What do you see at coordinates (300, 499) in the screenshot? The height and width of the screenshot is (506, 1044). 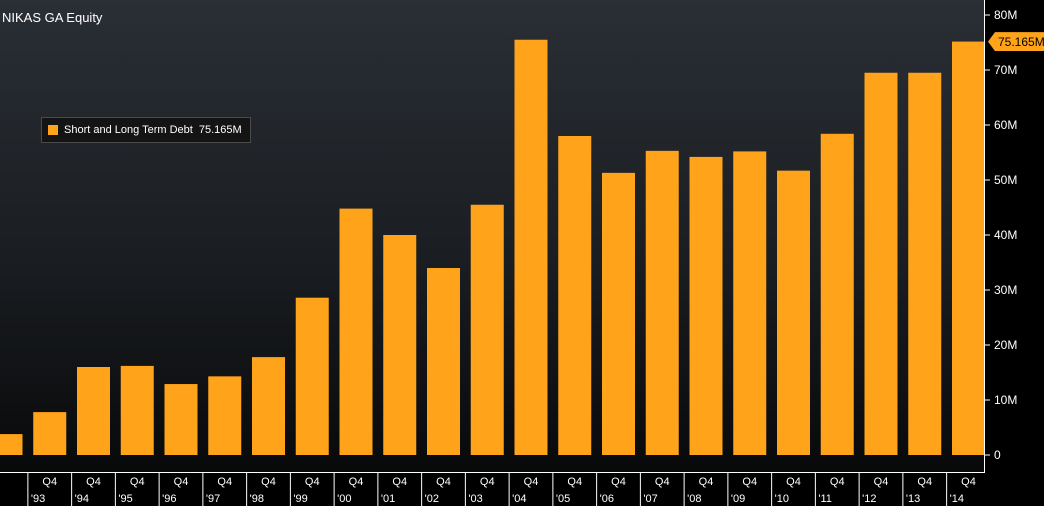 I see `x-tick-year-6: '99` at bounding box center [300, 499].